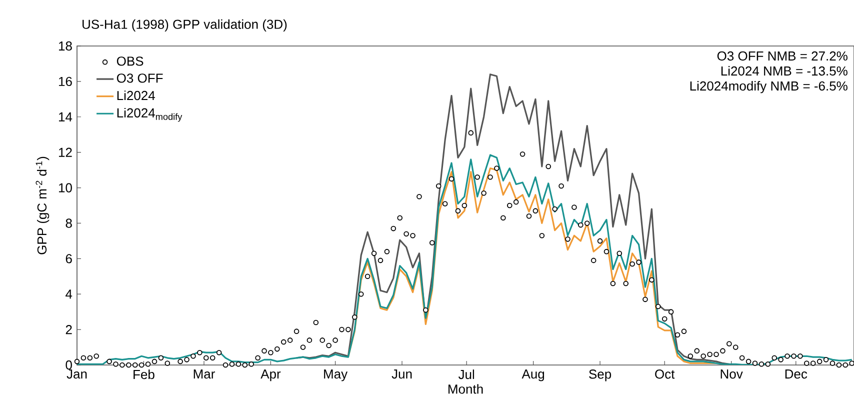 The height and width of the screenshot is (410, 854). I want to click on x-tick-label: Sep, so click(600, 376).